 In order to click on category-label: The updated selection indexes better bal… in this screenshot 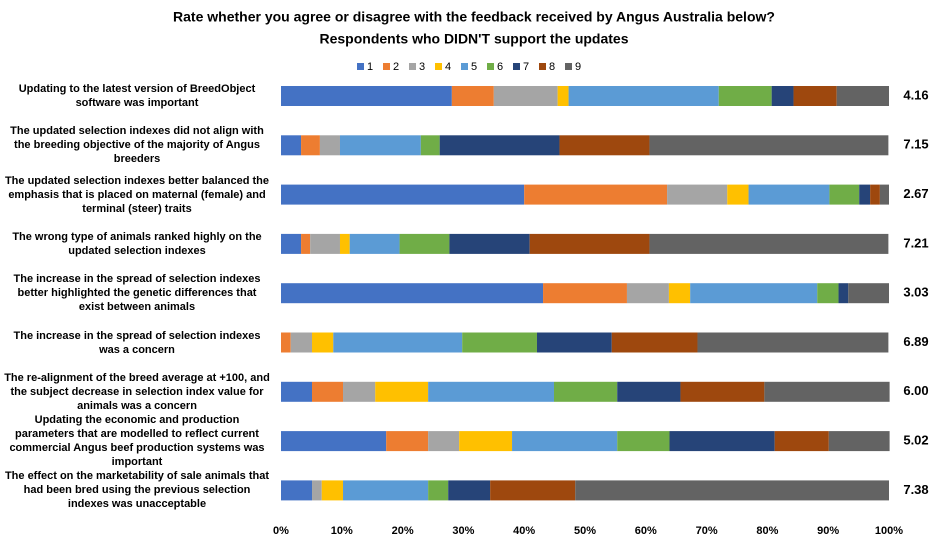, I will do `click(137, 194)`.